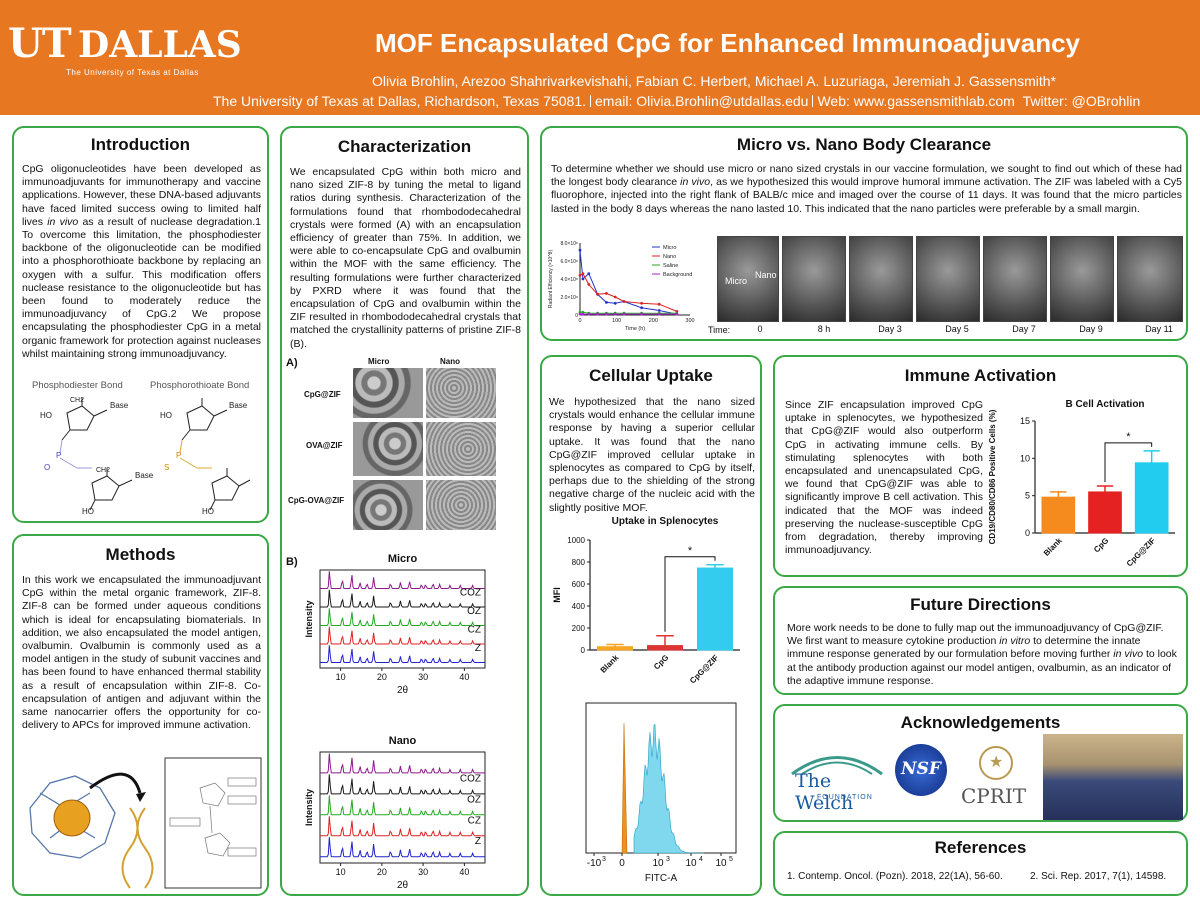 The height and width of the screenshot is (900, 1200). I want to click on x-tick-label: -10, so click(594, 863).